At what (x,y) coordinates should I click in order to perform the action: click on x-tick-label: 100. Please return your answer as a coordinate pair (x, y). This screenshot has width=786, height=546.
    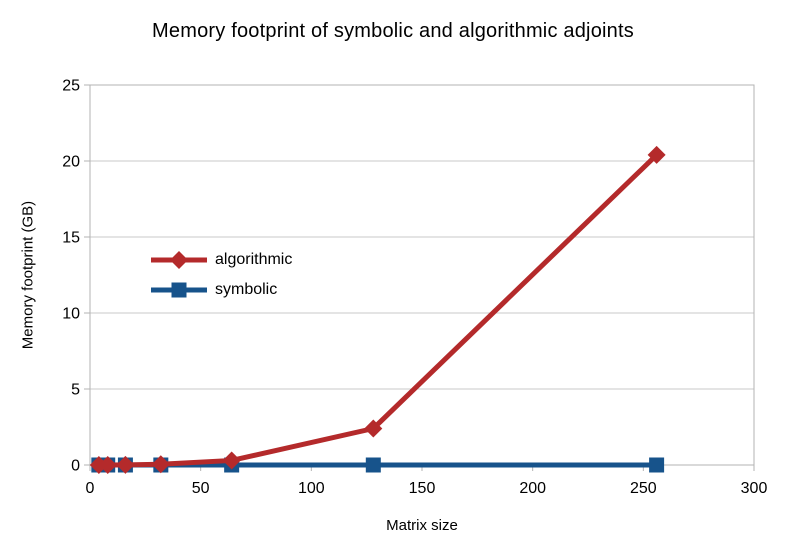
    Looking at the image, I should click on (311, 488).